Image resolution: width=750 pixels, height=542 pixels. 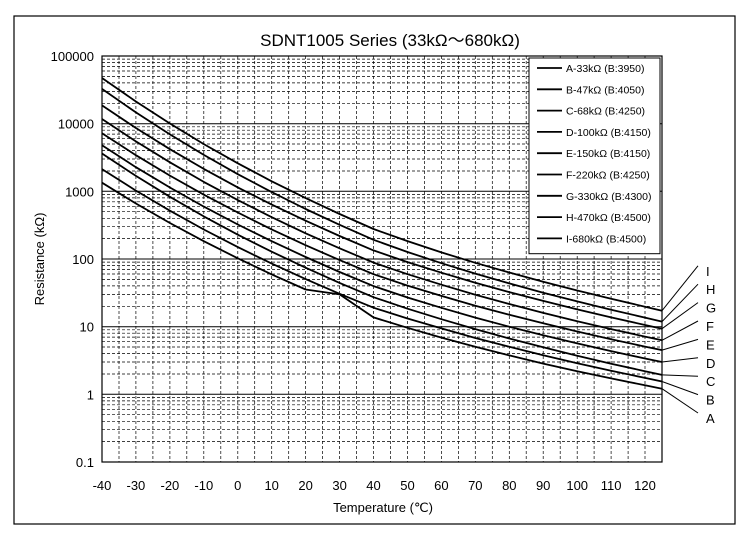 What do you see at coordinates (39, 259) in the screenshot?
I see `y-axis-label: Resistance (kΩ)` at bounding box center [39, 259].